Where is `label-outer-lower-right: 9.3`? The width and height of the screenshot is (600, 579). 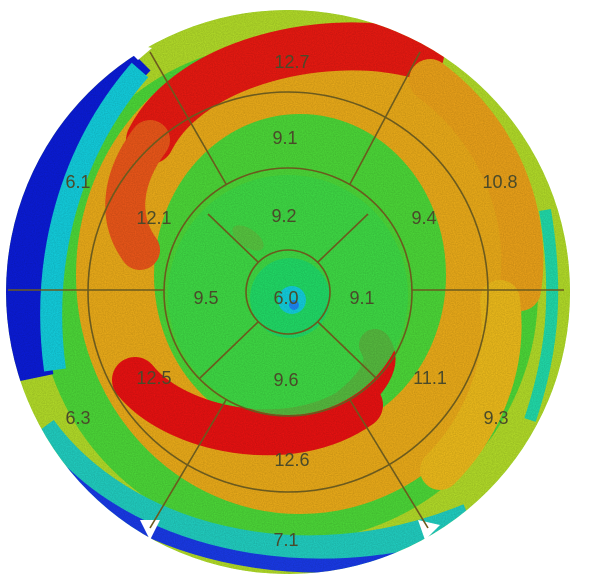 label-outer-lower-right: 9.3 is located at coordinates (495, 418).